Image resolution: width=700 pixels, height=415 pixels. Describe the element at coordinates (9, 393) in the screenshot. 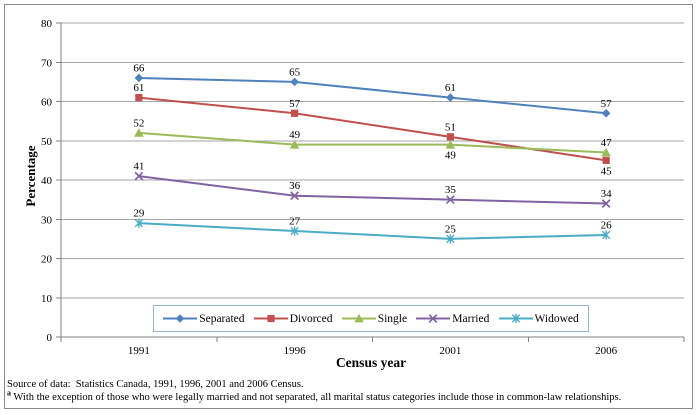

I see `footnote-marker: a` at that location.